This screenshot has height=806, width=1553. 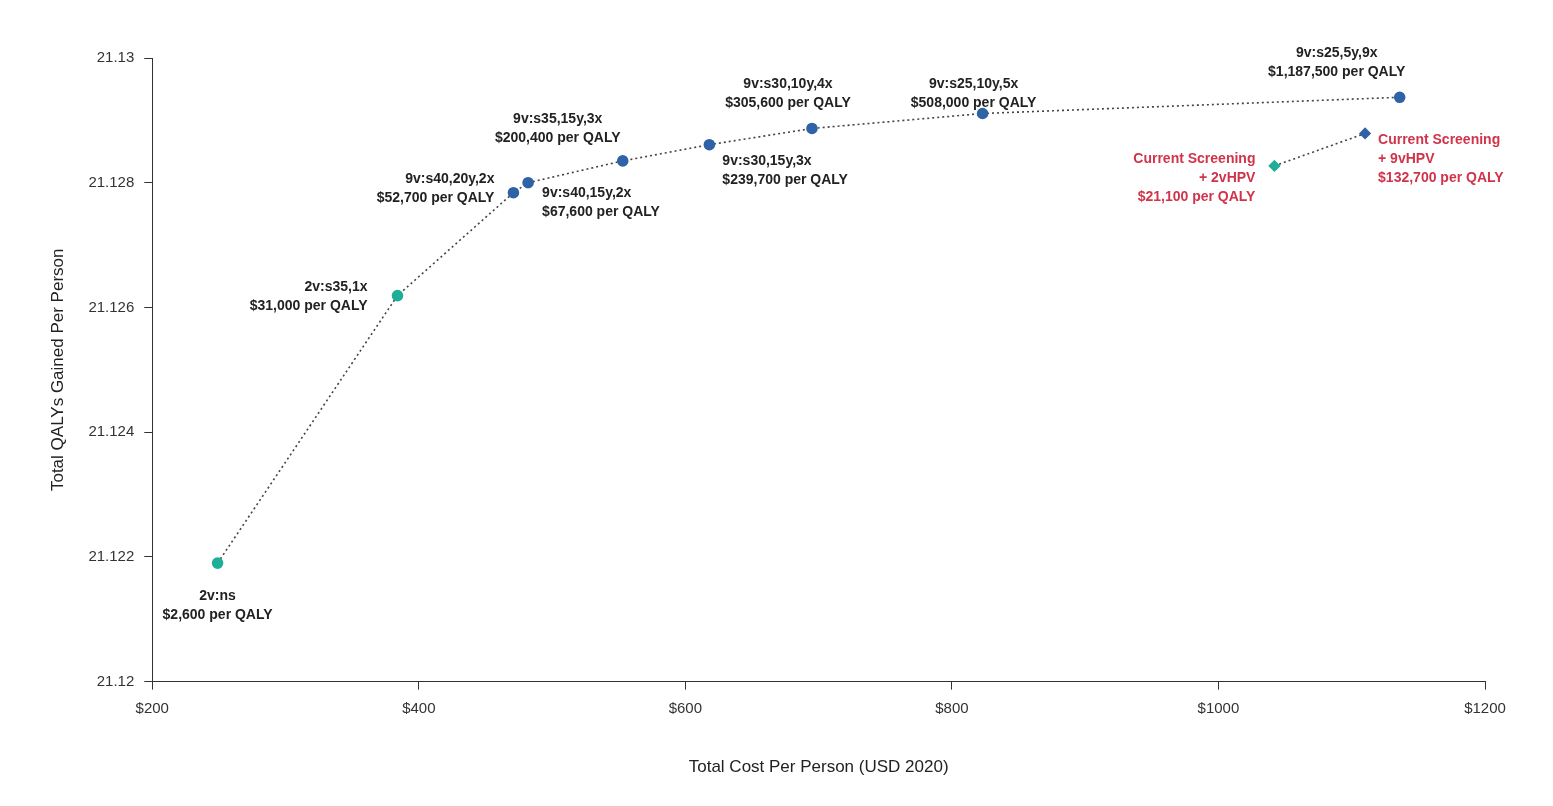 What do you see at coordinates (419, 707) in the screenshot?
I see `x-tick-label: $400` at bounding box center [419, 707].